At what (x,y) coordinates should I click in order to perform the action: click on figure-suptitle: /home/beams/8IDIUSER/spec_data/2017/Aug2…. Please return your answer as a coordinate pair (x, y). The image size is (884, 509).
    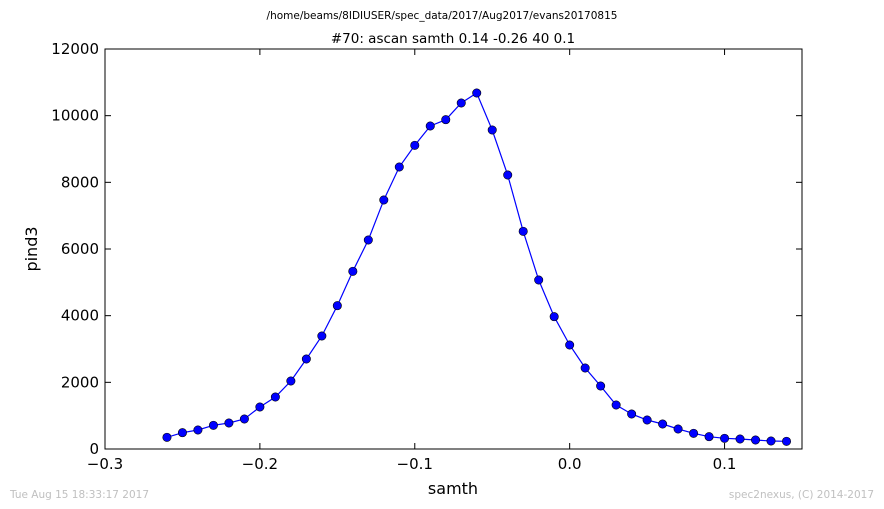
    Looking at the image, I should click on (442, 16).